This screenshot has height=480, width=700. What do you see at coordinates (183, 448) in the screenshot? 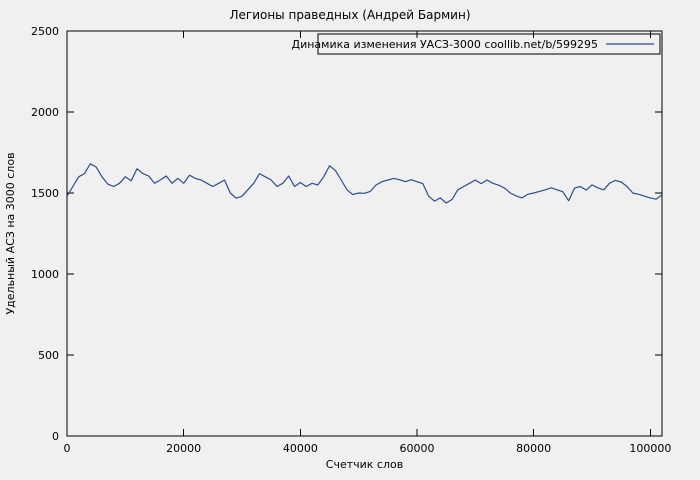
I see `x-tick-label: 20000` at bounding box center [183, 448].